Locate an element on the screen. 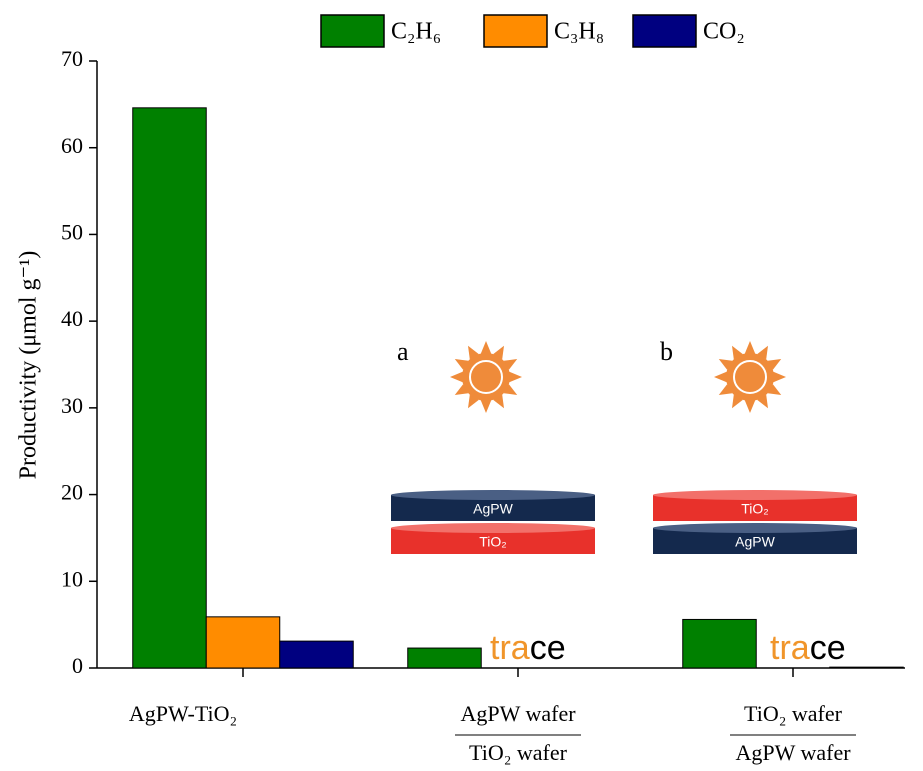  inset-label: a is located at coordinates (403, 351).